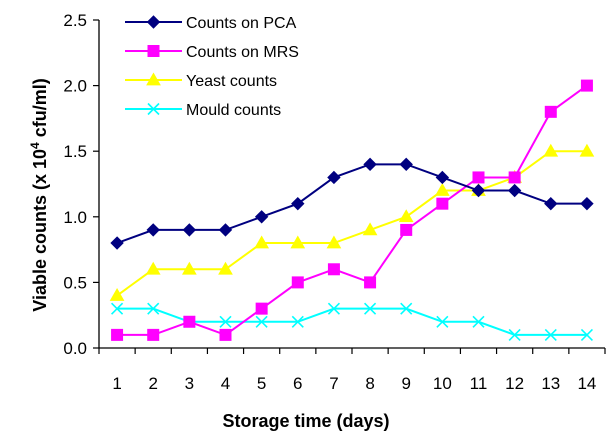 The width and height of the screenshot is (614, 437). What do you see at coordinates (261, 383) in the screenshot?
I see `x-tick-label: 5` at bounding box center [261, 383].